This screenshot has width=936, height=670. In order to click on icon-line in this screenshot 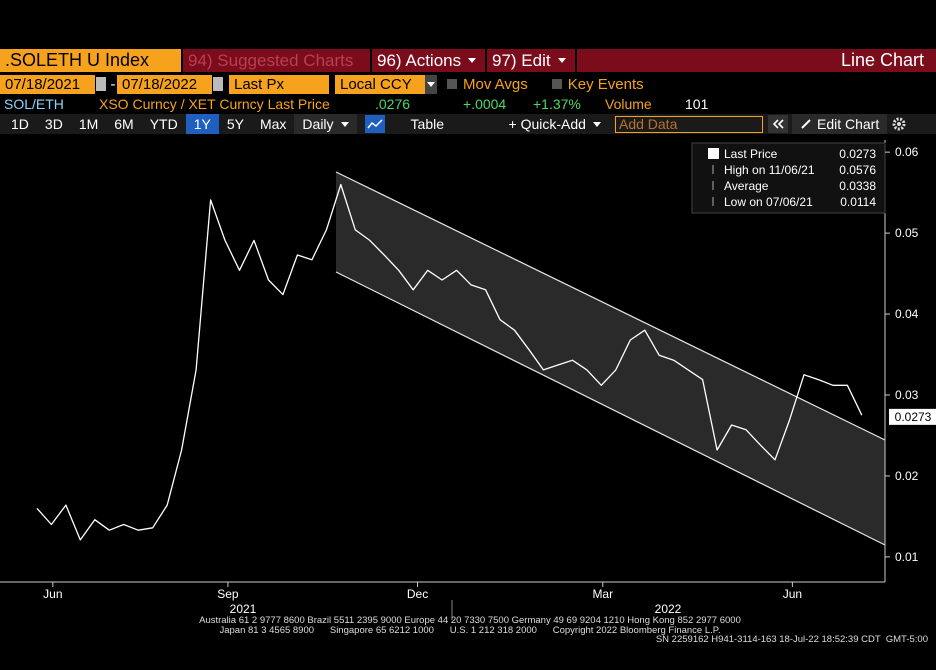, I will do `click(374, 124)`.